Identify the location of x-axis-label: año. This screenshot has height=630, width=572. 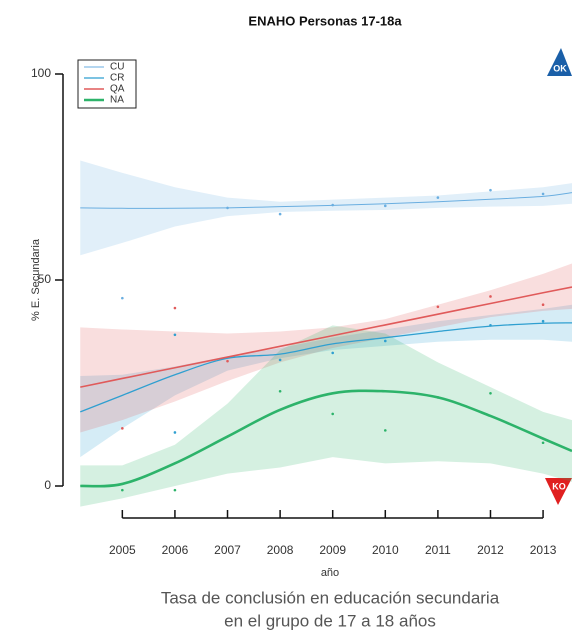
(330, 573).